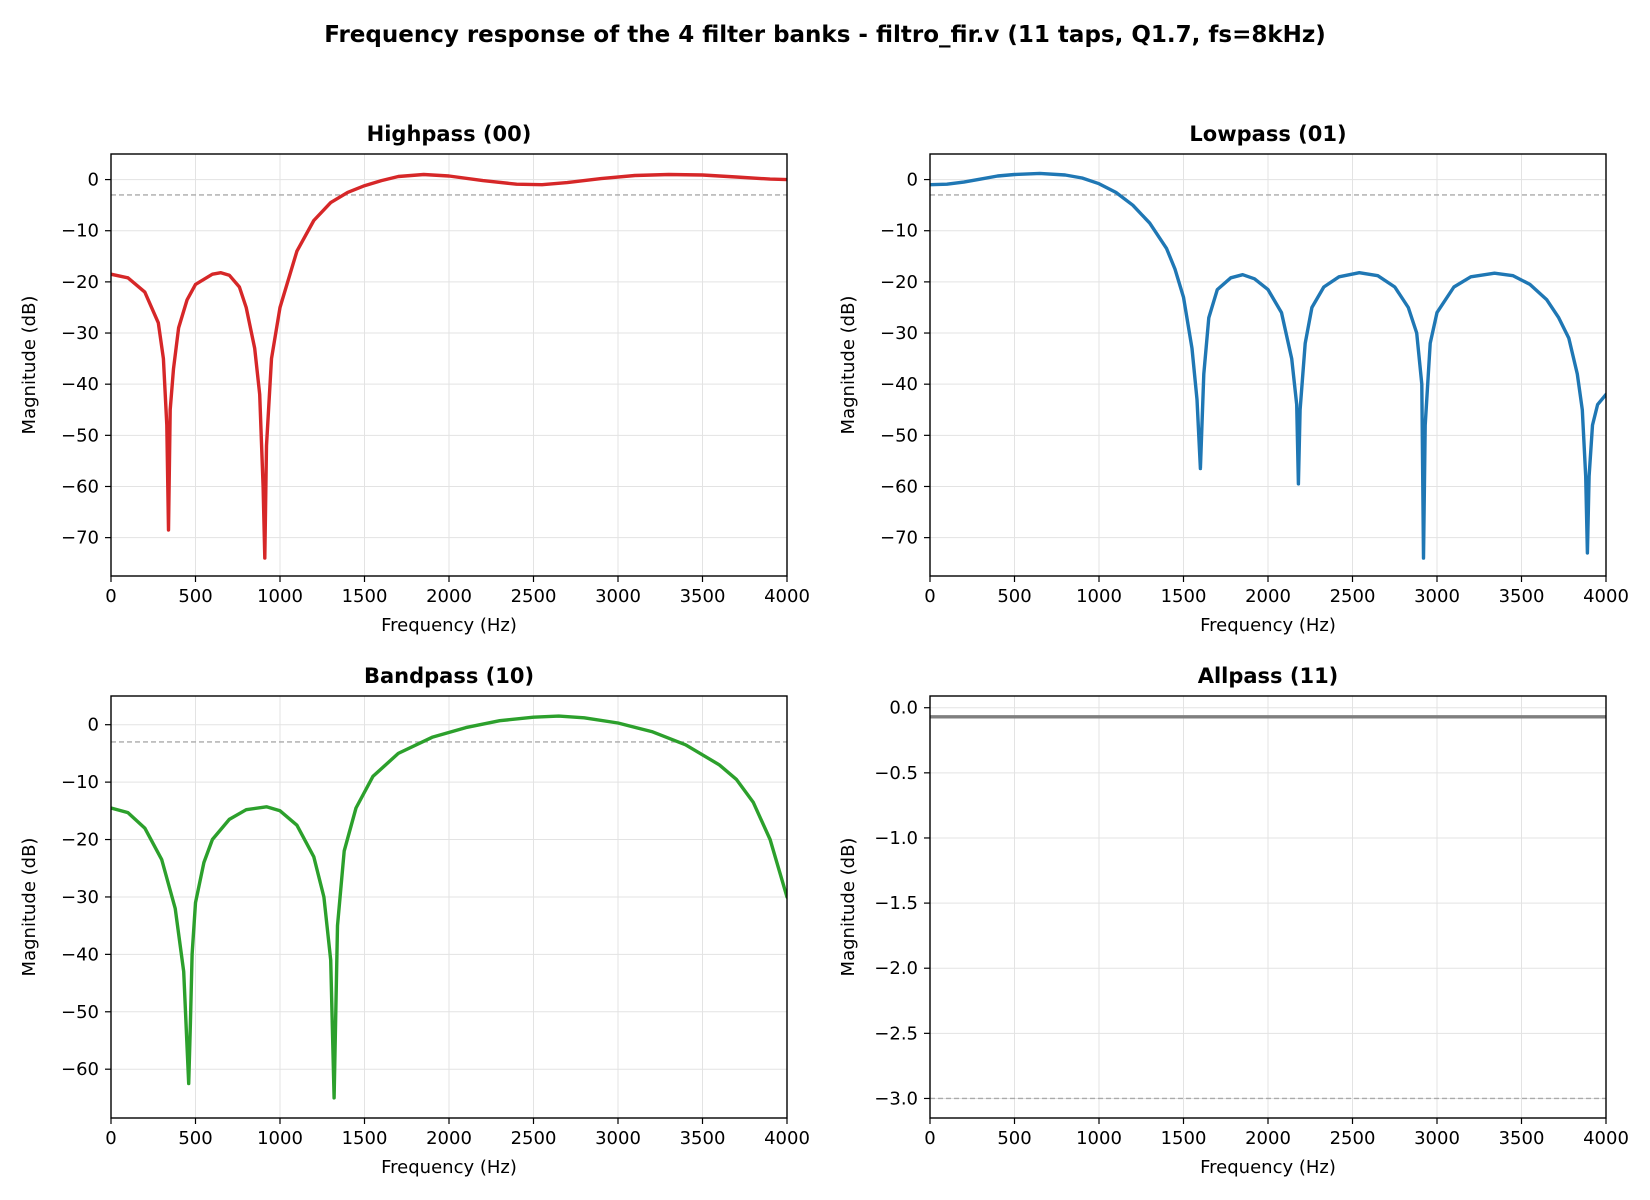 The image size is (1650, 1200). Describe the element at coordinates (896, 1033) in the screenshot. I see `y-tick-label: −2.5` at that location.